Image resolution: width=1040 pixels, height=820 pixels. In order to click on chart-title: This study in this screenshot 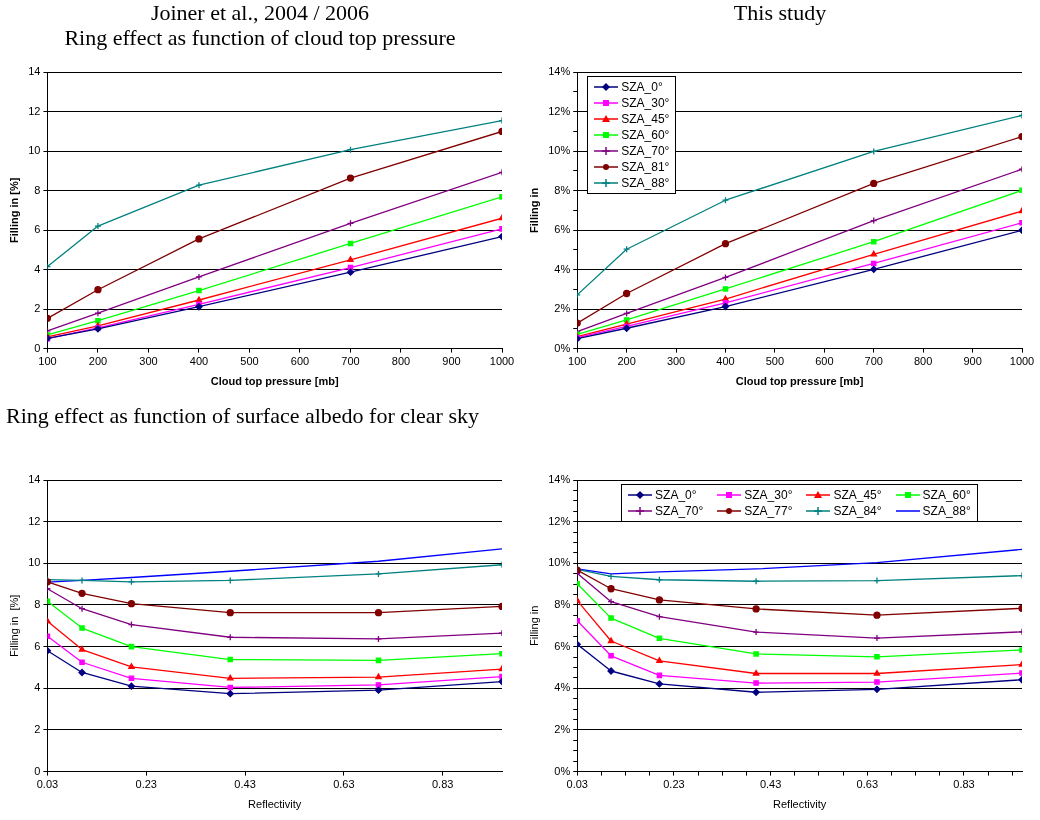, I will do `click(780, 12)`.